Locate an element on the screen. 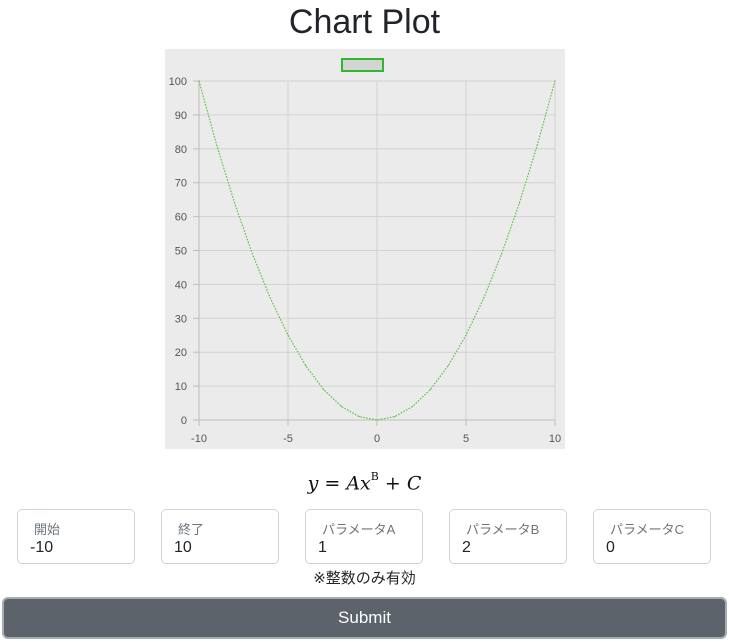 Image resolution: width=729 pixels, height=642 pixels. param-c-input is located at coordinates (654, 548).